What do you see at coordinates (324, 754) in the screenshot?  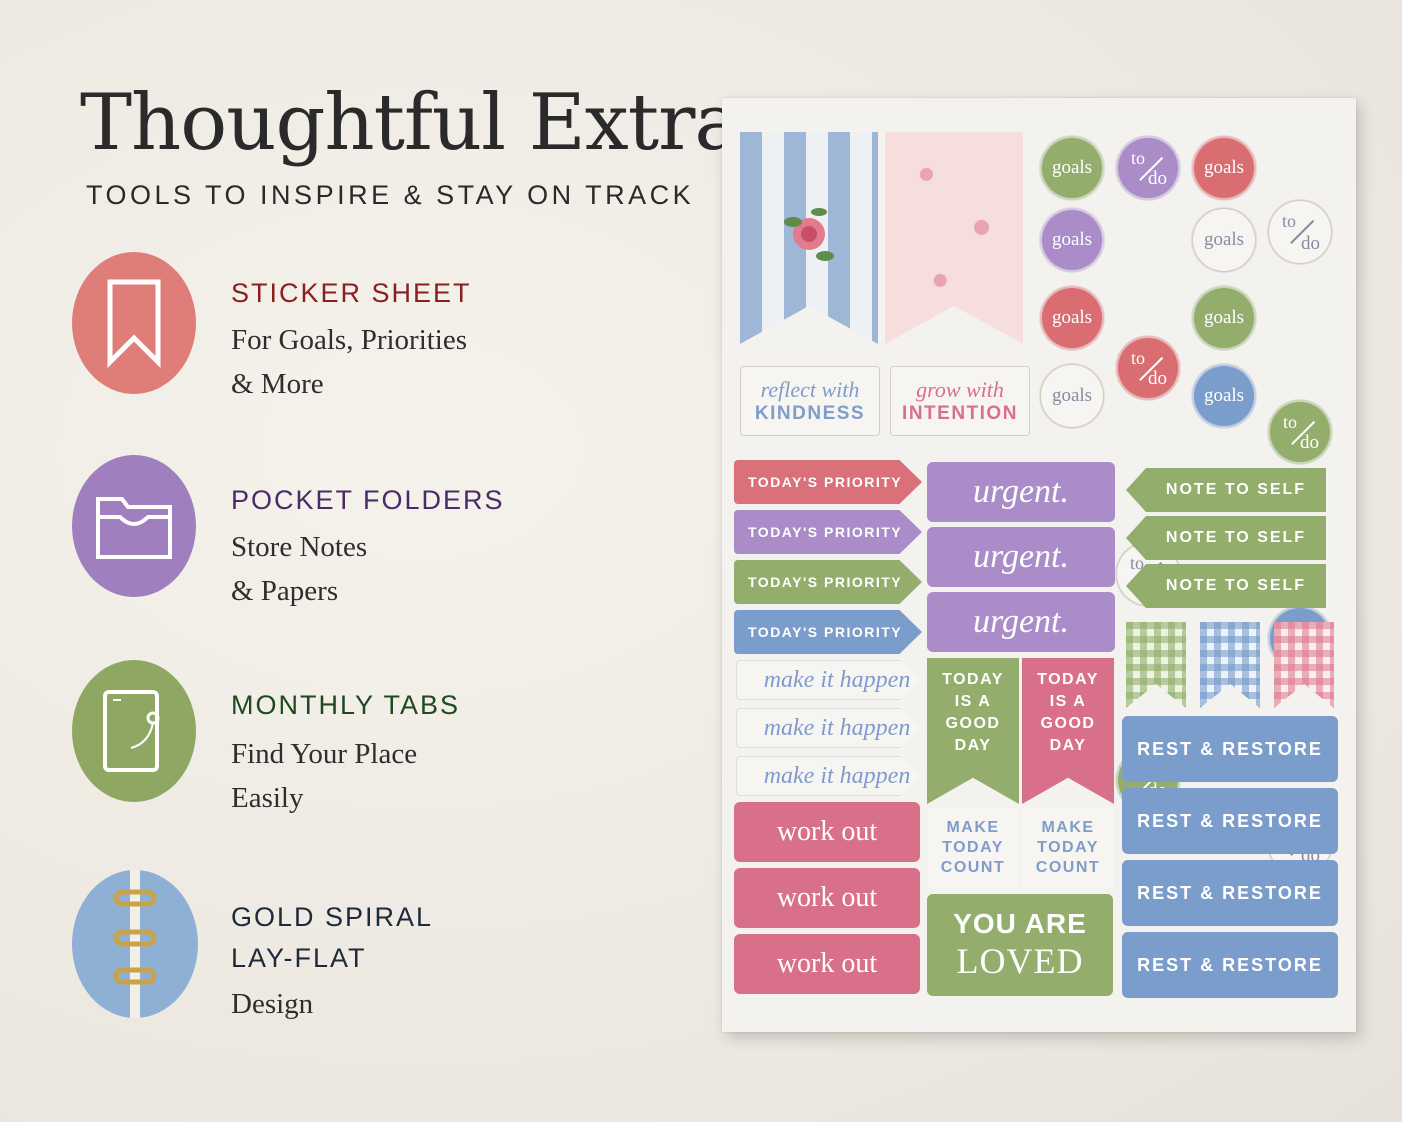 I see `feature-desc-line1: Find Your Place` at bounding box center [324, 754].